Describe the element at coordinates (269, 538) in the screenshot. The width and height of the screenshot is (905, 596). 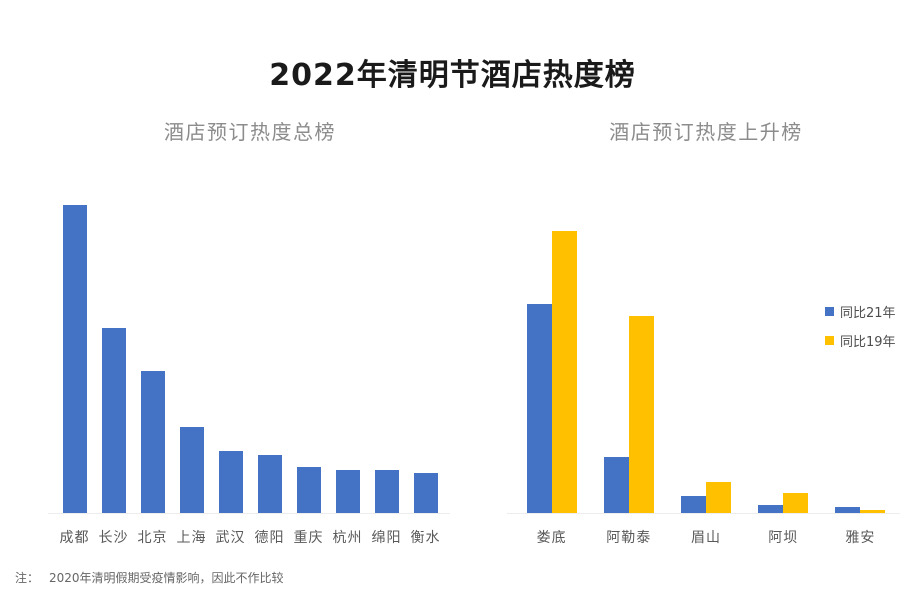
I see `x-label-德阳: 德阳` at that location.